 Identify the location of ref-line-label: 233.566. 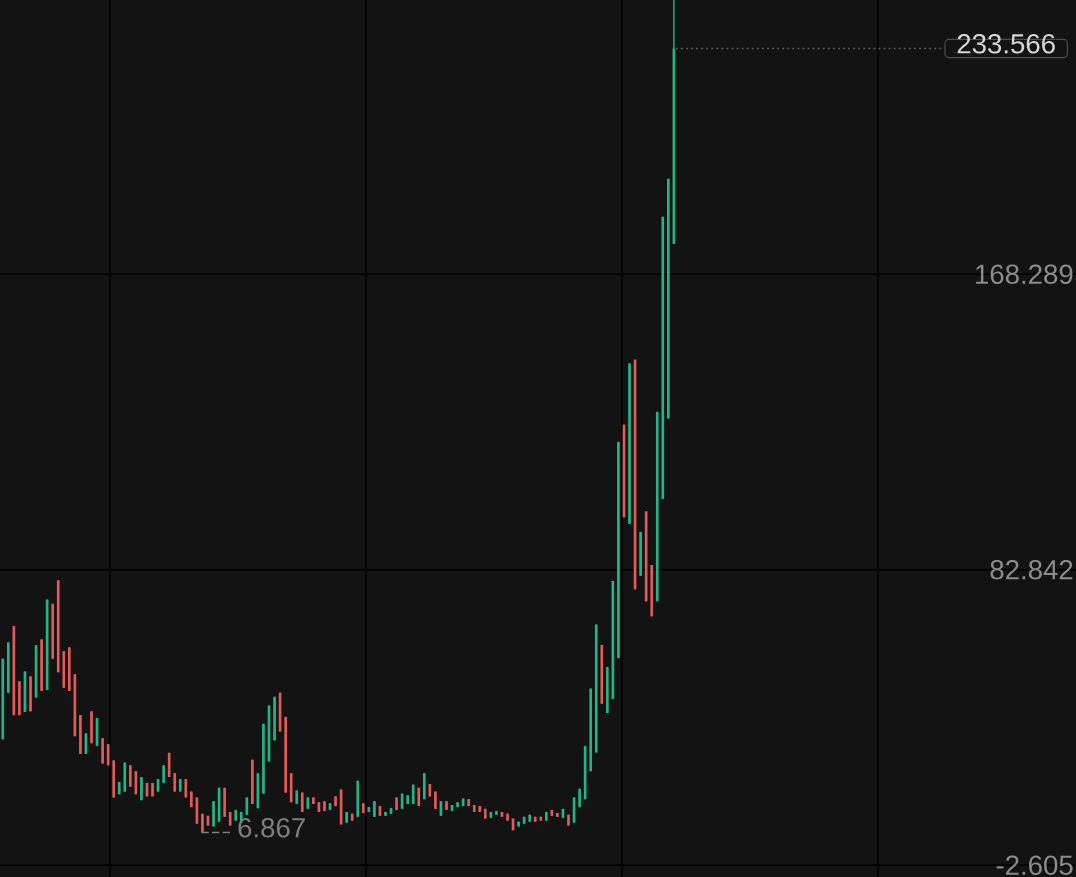
(1006, 44).